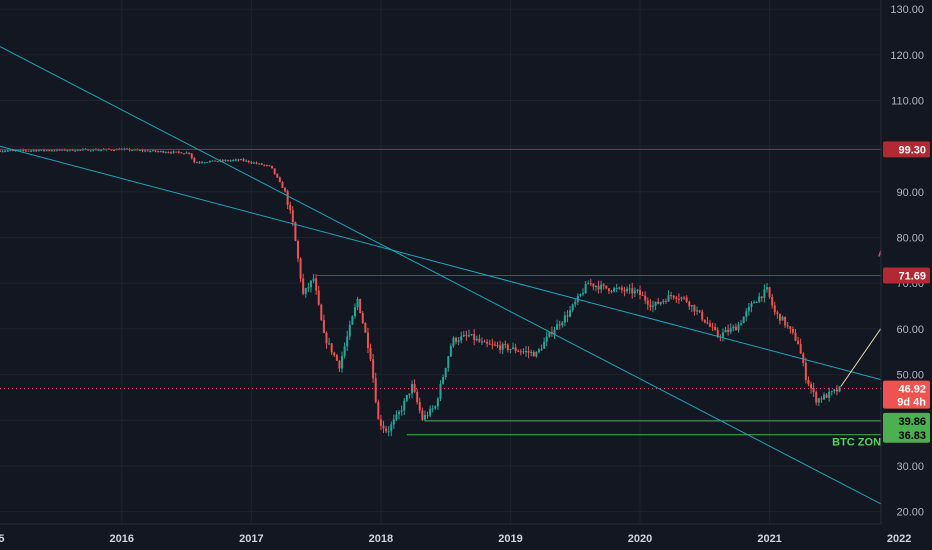 This screenshot has height=550, width=932. What do you see at coordinates (2, 539) in the screenshot?
I see `x-tick-label: 2015` at bounding box center [2, 539].